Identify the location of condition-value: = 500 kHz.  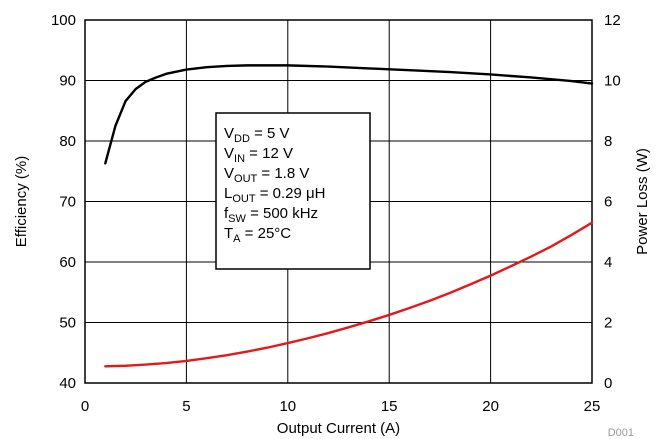
(282, 213).